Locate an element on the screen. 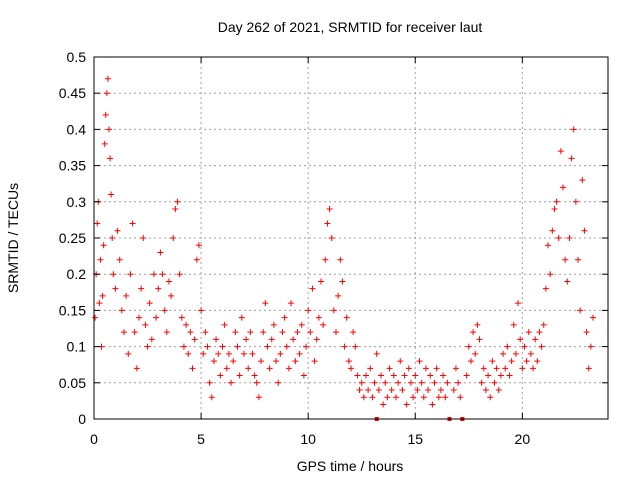 This screenshot has width=640, height=480. y-tick-label: 0.35 is located at coordinates (72, 166).